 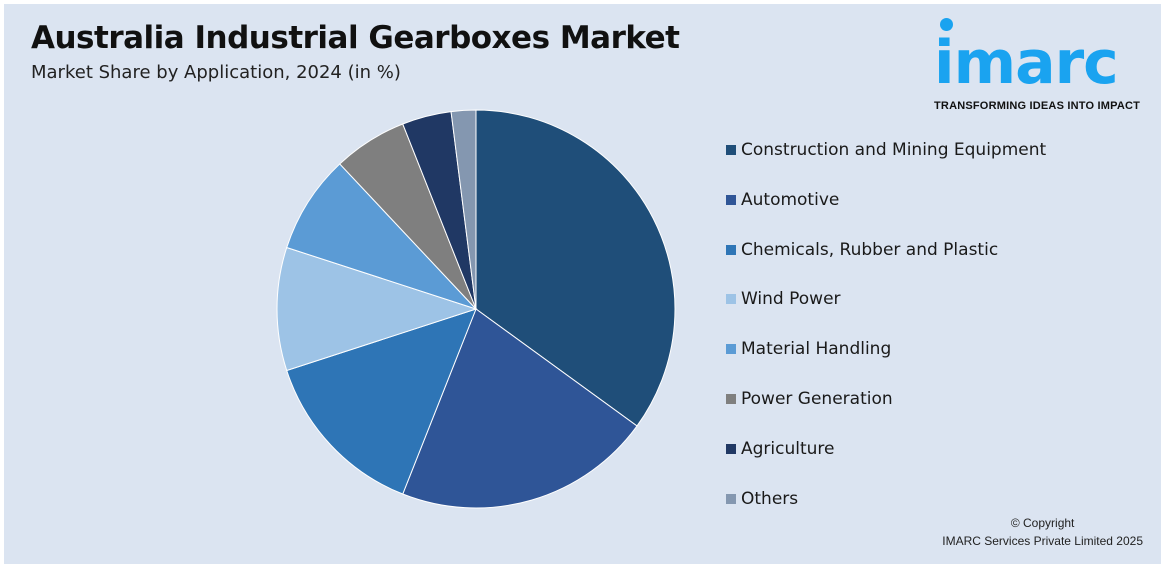 I want to click on copyright-line: © Copyright, so click(x=1042, y=523).